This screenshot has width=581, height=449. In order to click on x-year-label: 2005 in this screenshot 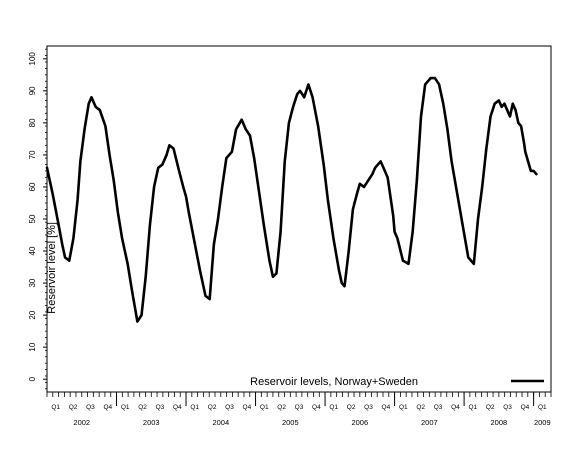, I will do `click(290, 422)`.